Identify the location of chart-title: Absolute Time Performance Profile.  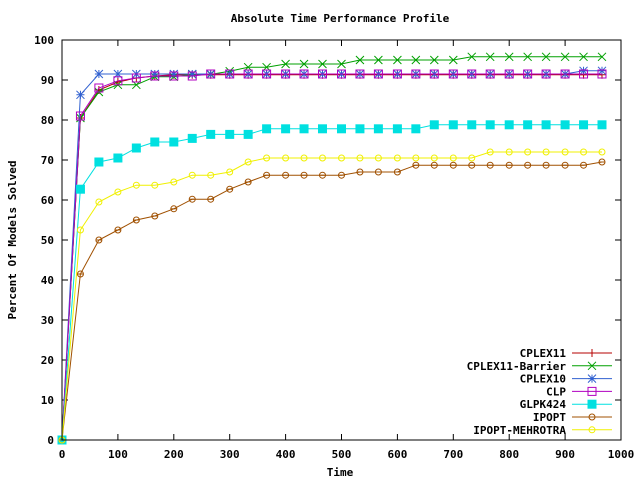
(340, 18).